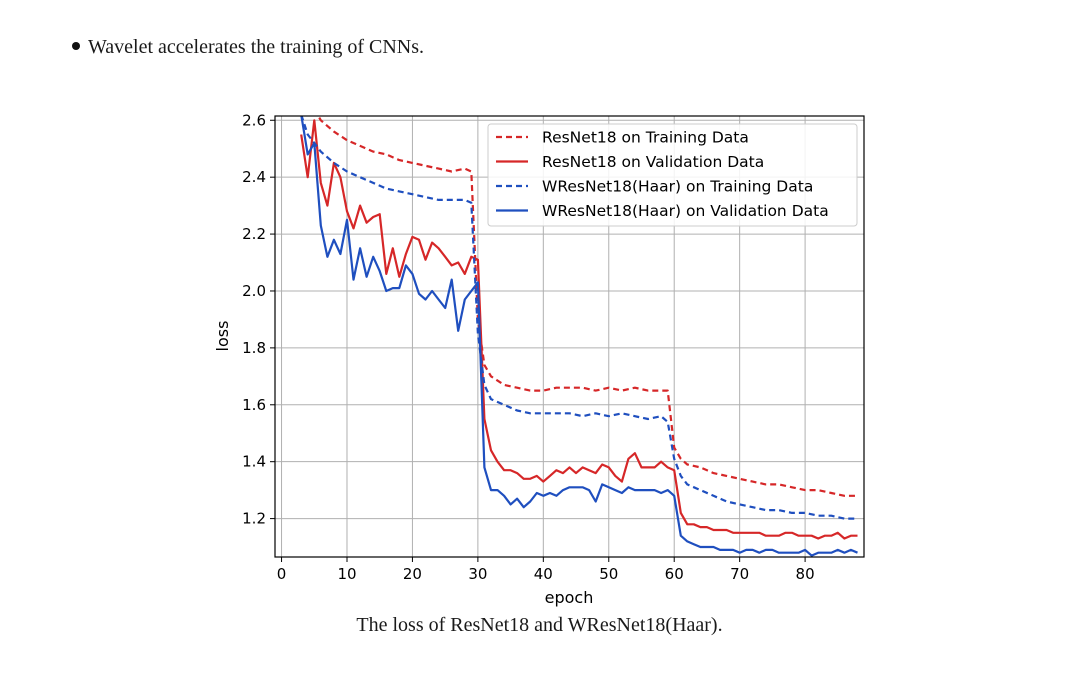 This screenshot has width=1079, height=675. I want to click on x-tick-label: 40, so click(543, 574).